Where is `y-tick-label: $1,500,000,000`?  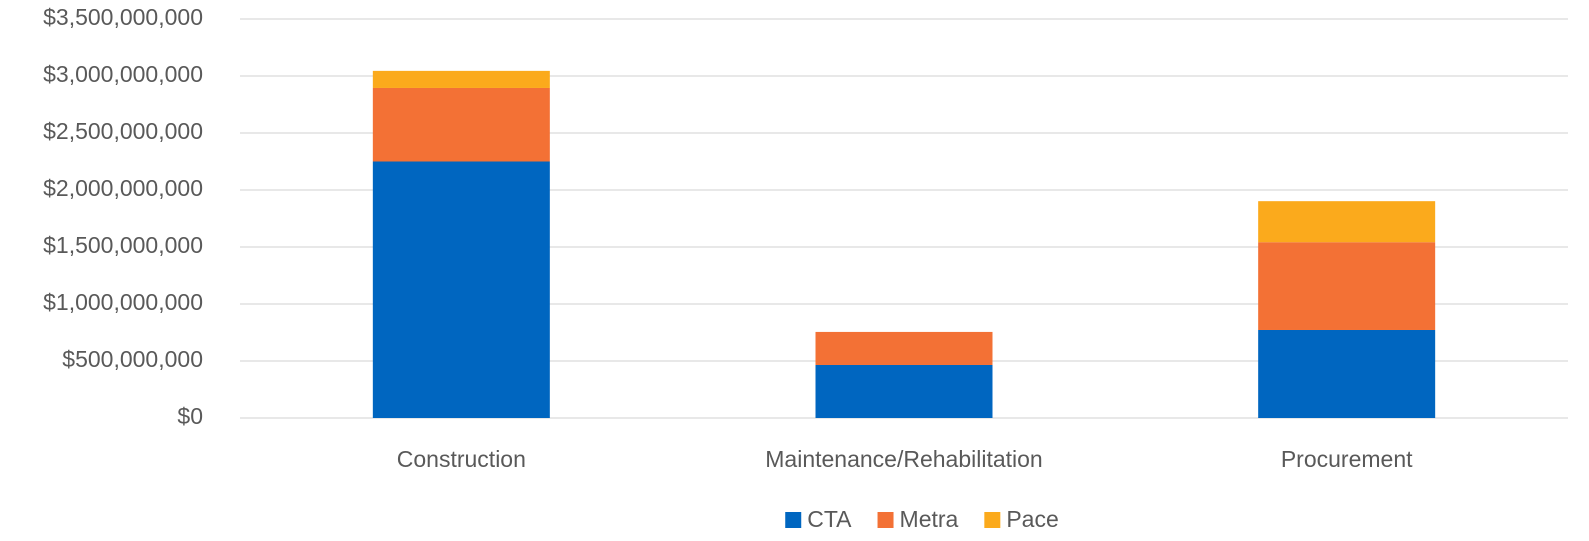 y-tick-label: $1,500,000,000 is located at coordinates (123, 245).